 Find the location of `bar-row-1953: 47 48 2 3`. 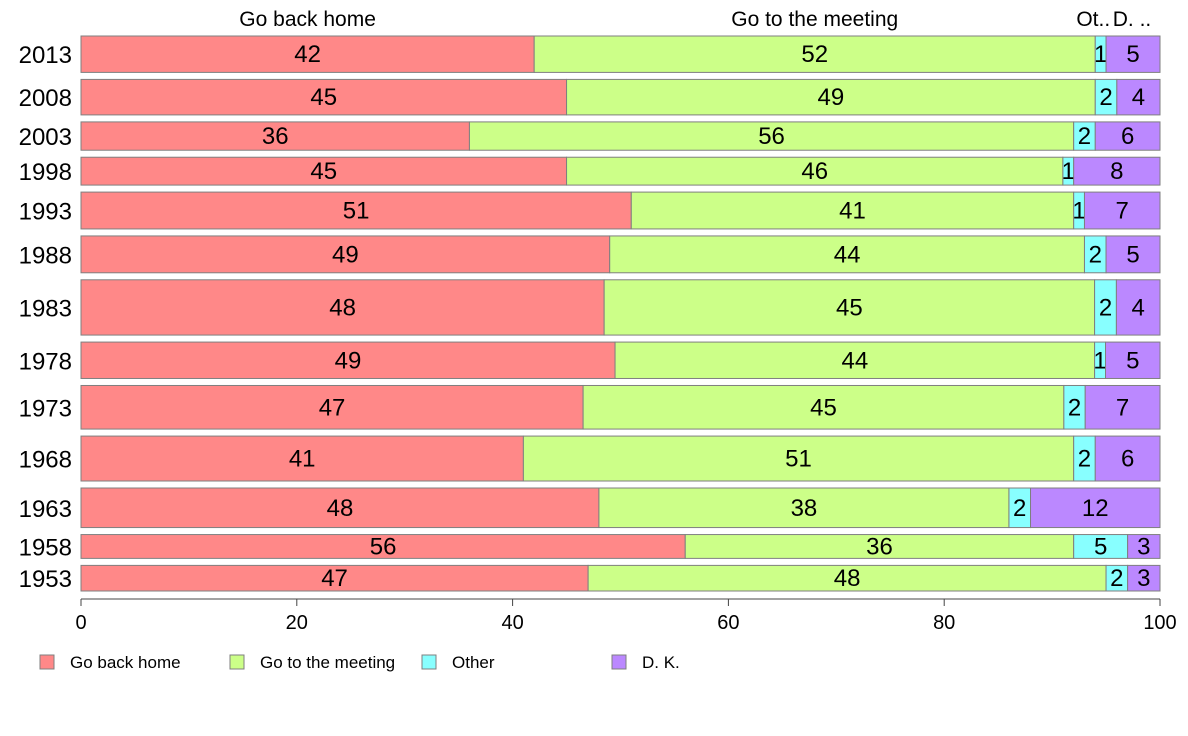

bar-row-1953: 47 48 2 3 is located at coordinates (620, 578).